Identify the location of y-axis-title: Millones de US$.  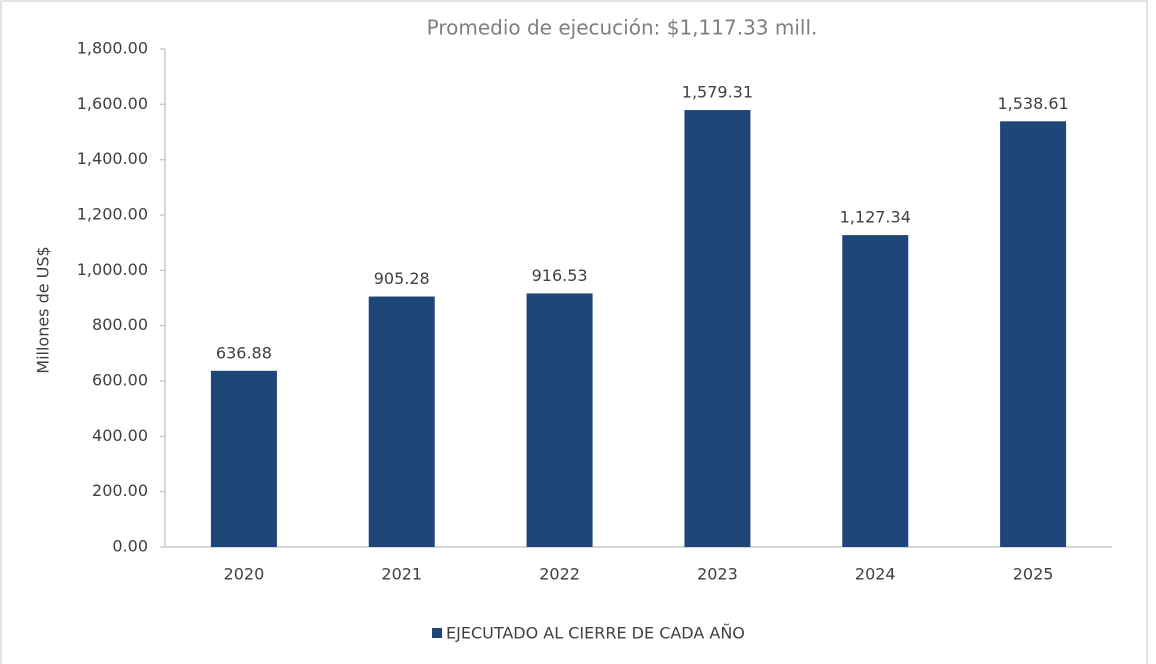
(43, 309).